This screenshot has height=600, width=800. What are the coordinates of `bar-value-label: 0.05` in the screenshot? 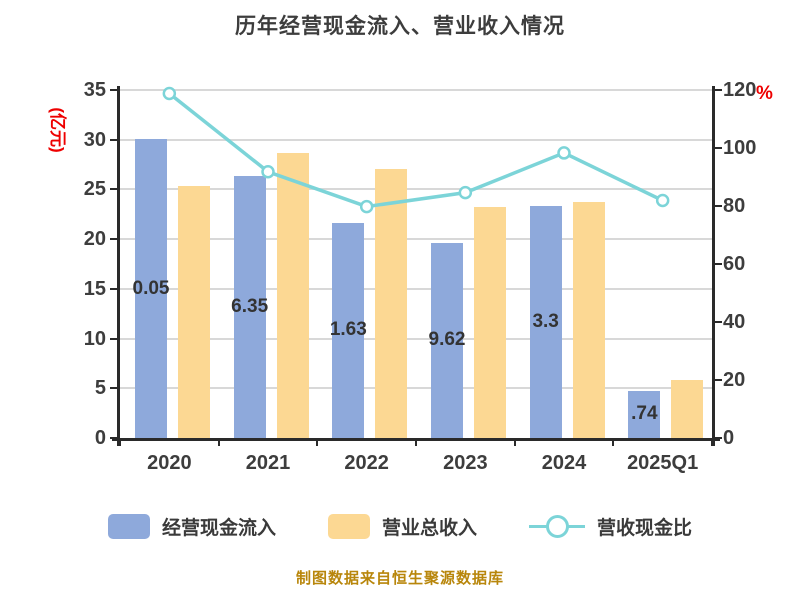 It's located at (151, 288).